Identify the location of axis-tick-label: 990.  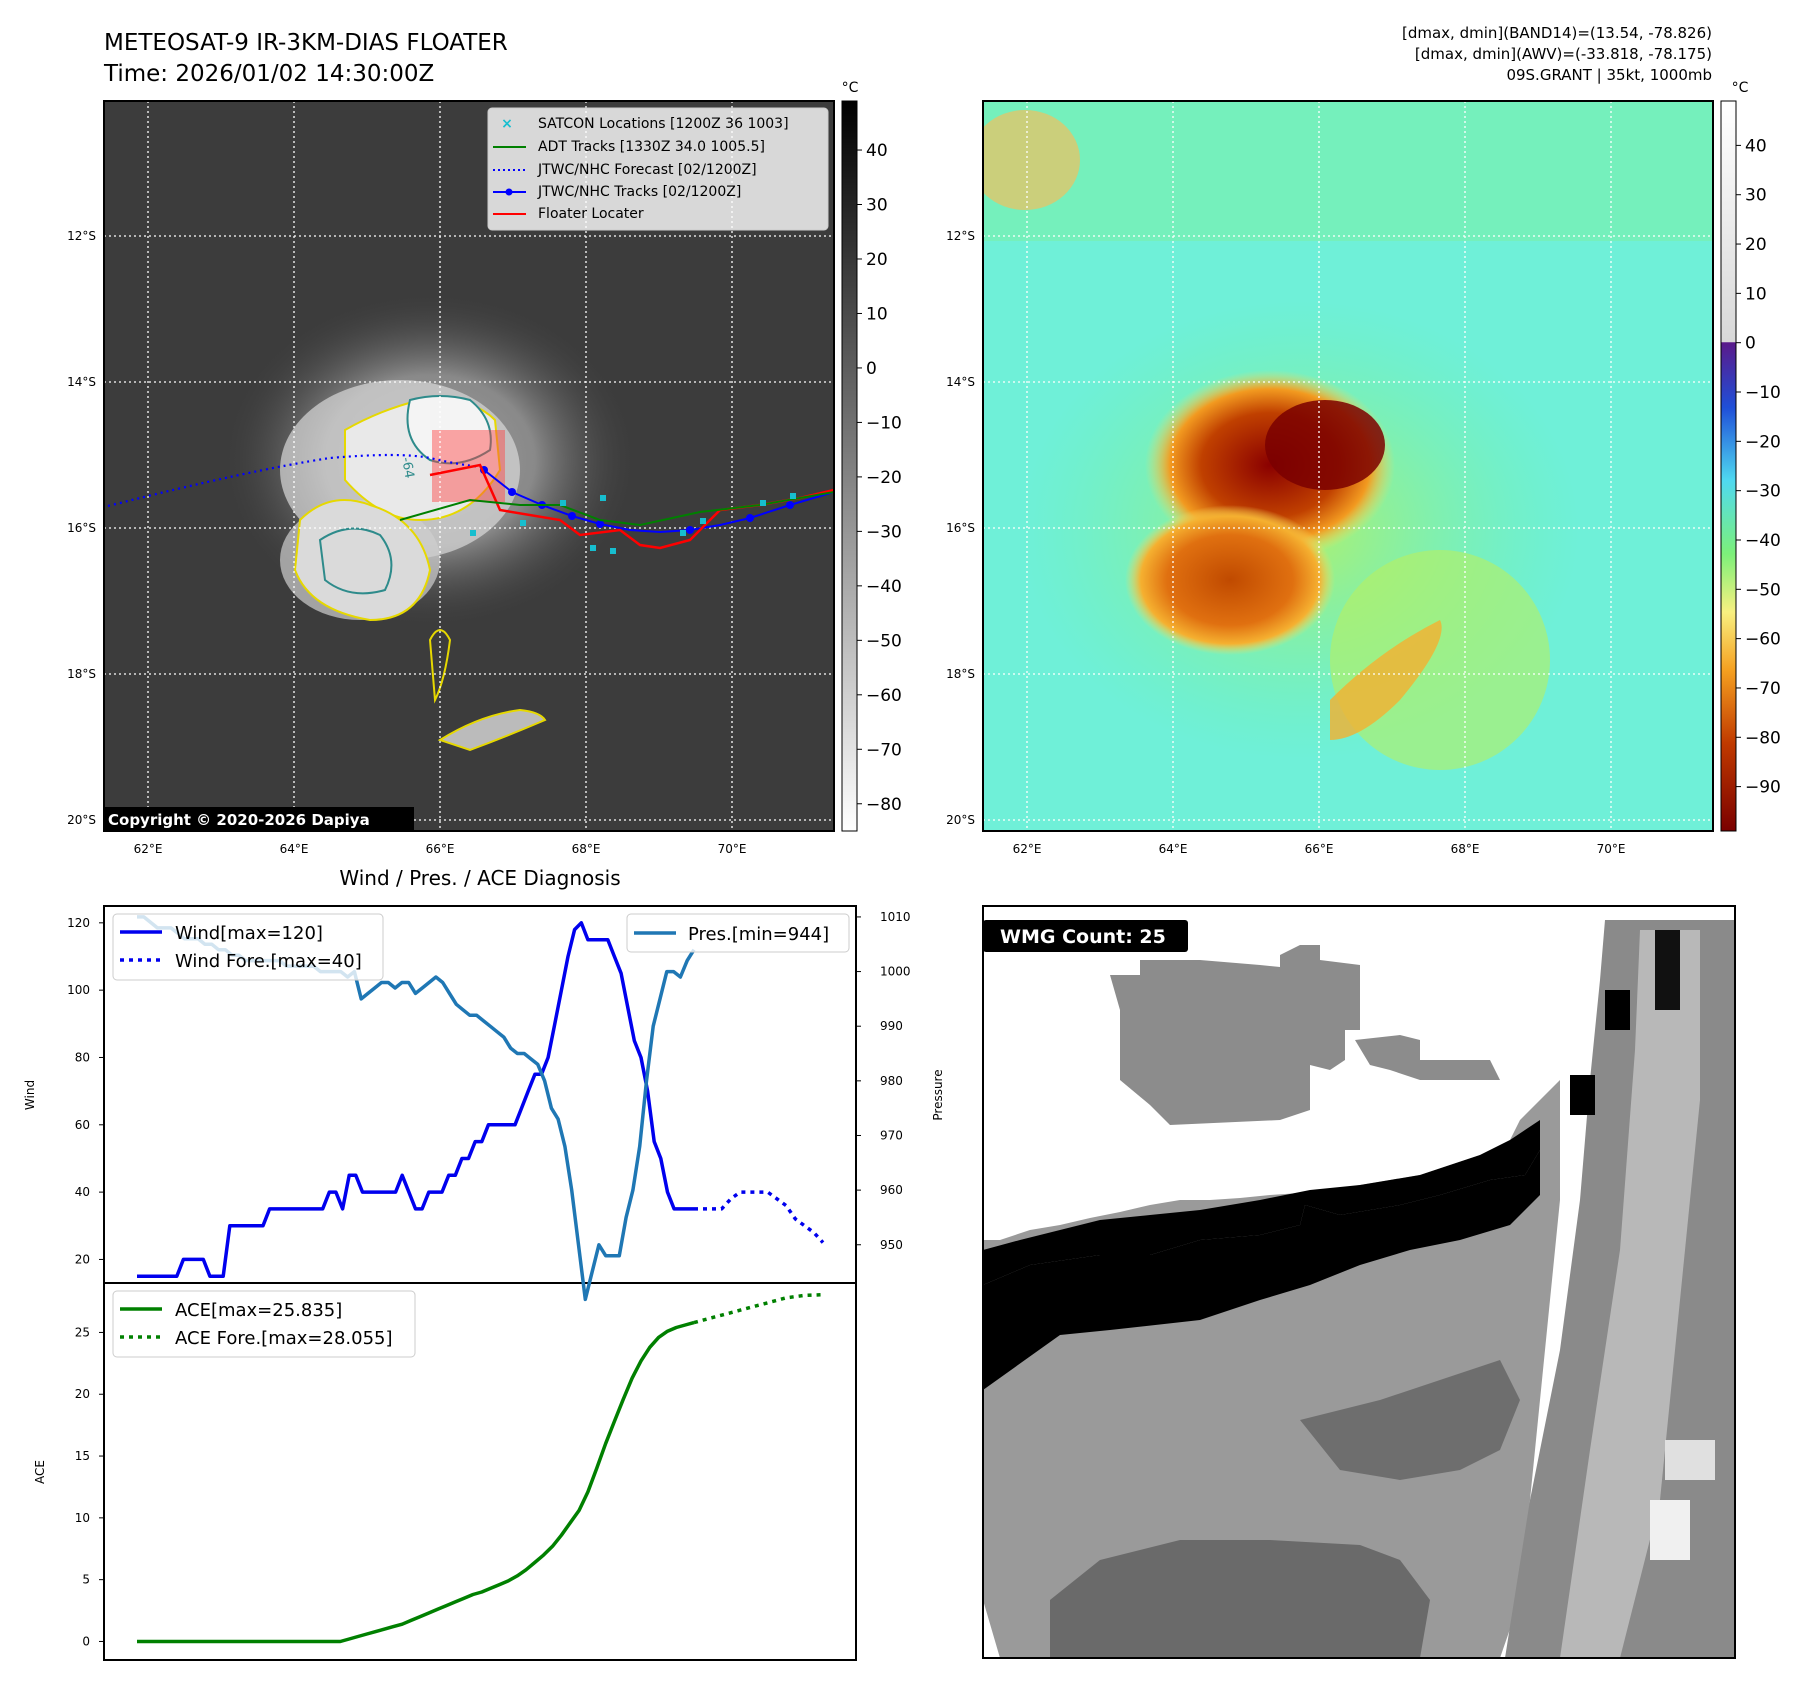
(891, 1026).